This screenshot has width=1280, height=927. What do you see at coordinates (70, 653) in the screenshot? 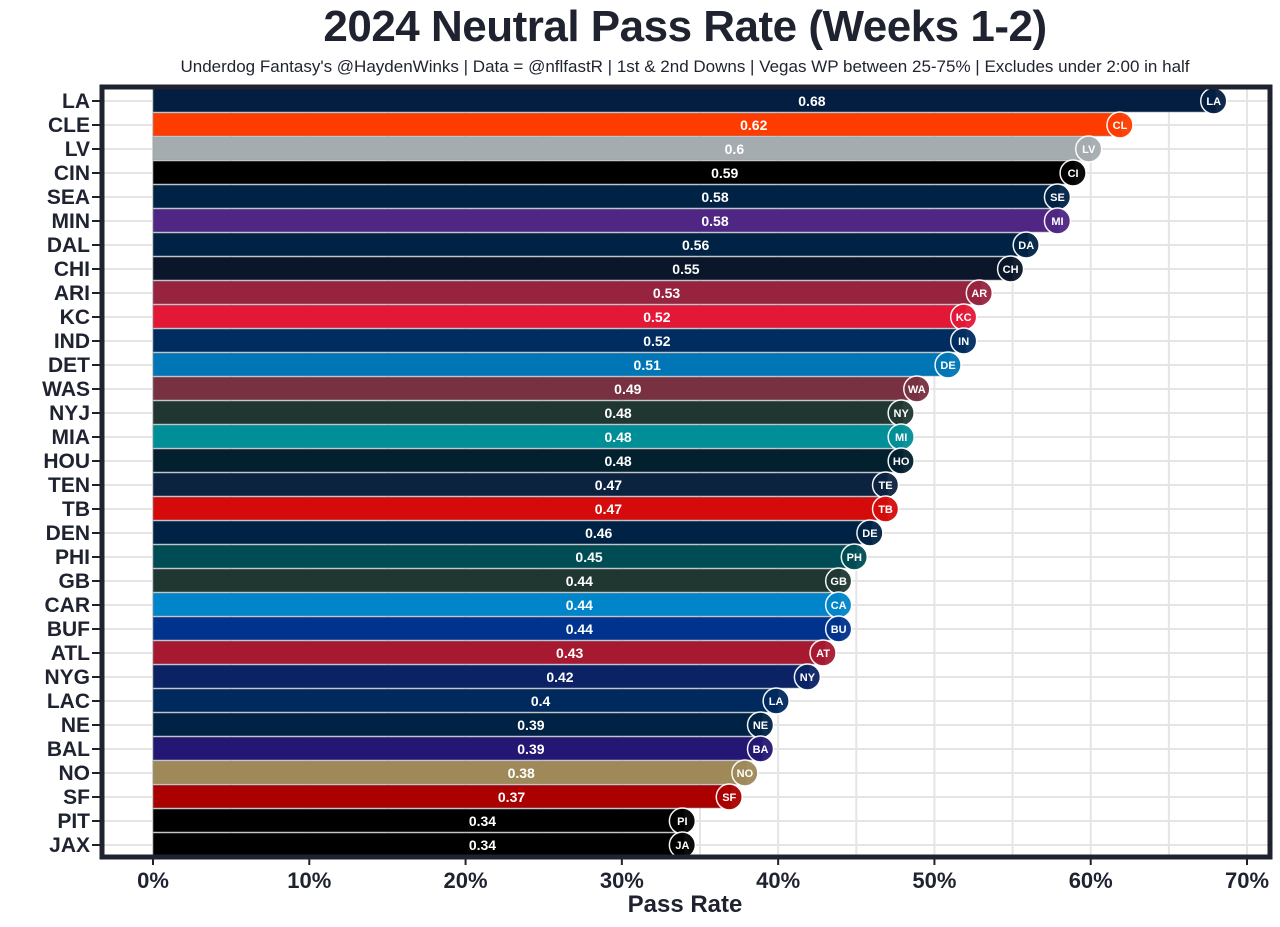
I see `y-tick-label-atl: ATL` at bounding box center [70, 653].